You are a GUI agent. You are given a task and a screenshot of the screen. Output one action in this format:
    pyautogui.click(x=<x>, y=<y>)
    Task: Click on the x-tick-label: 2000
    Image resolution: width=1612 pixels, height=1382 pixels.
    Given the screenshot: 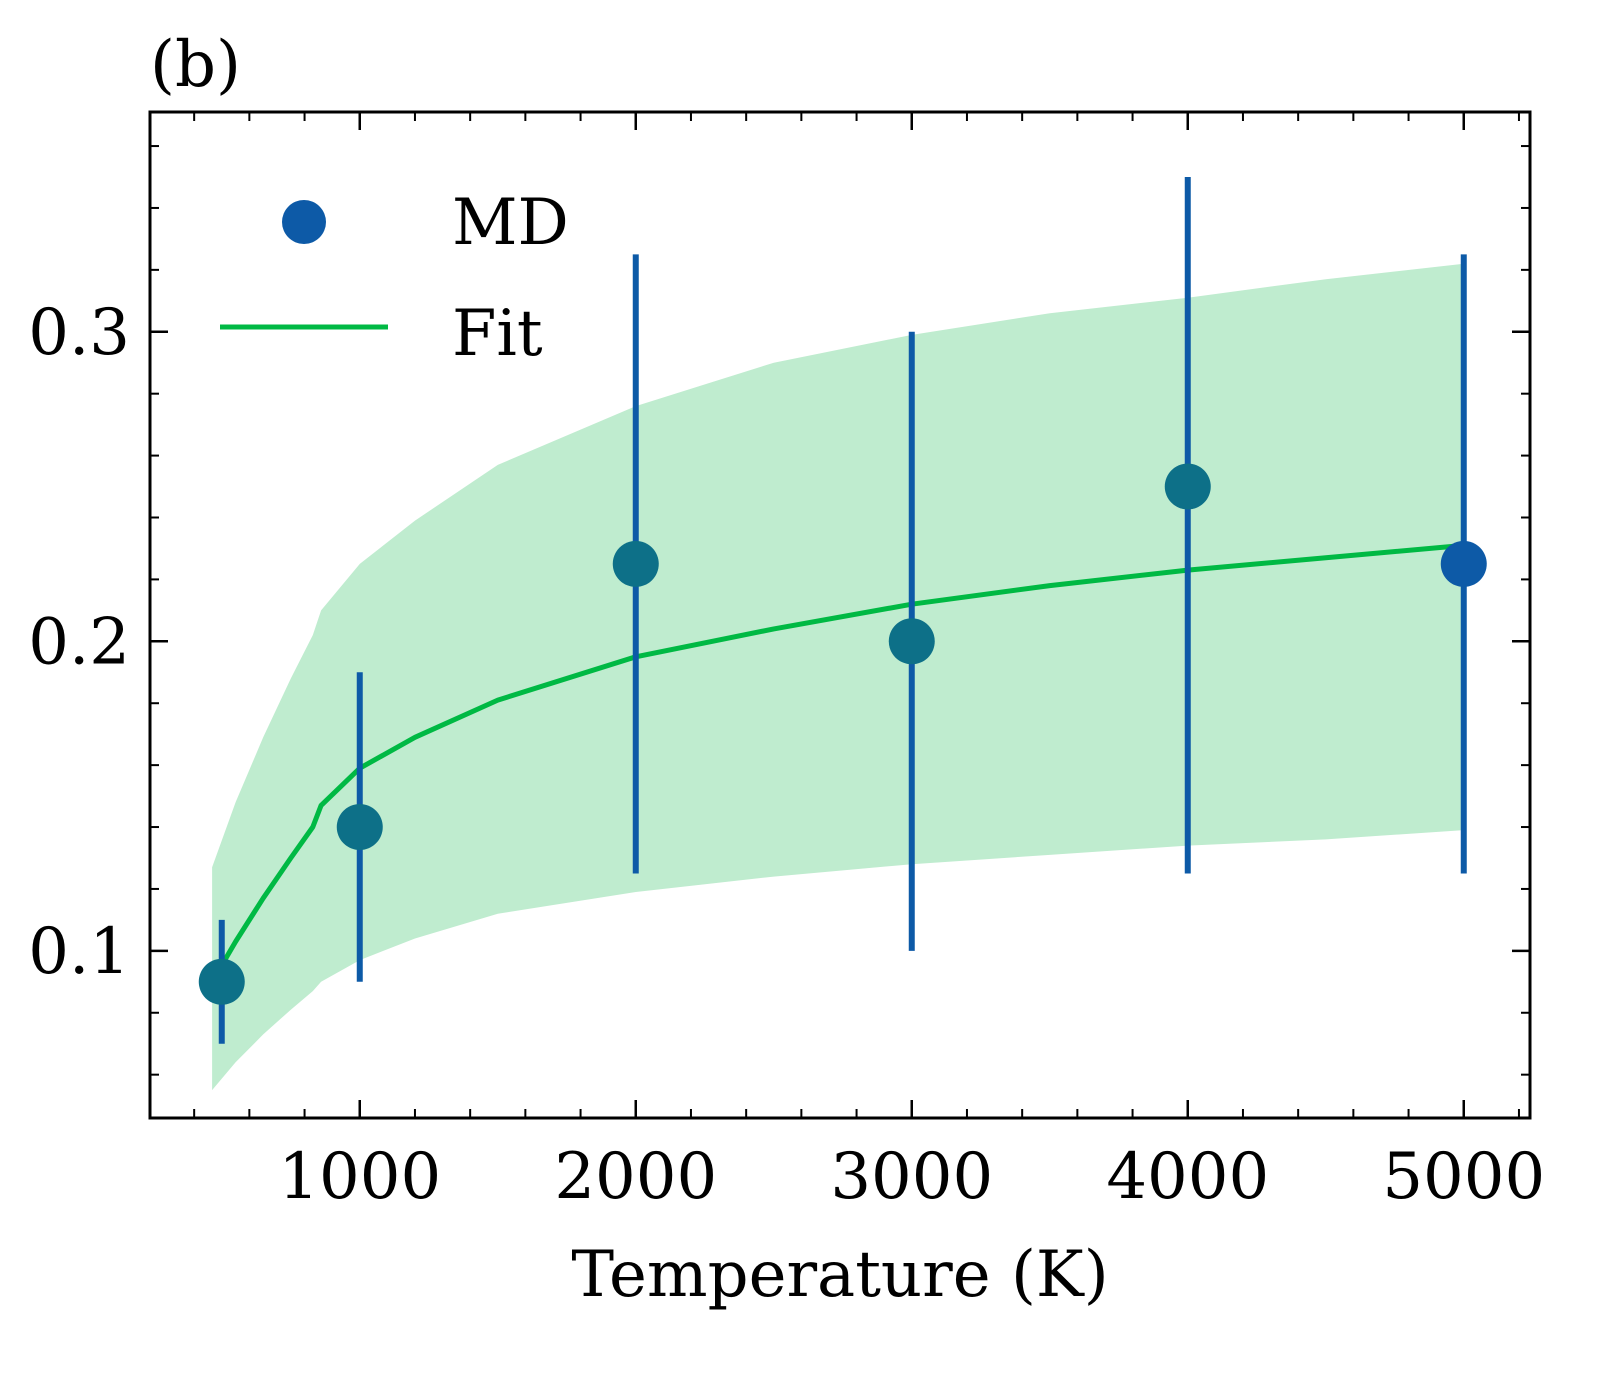 What is the action you would take?
    pyautogui.click(x=635, y=1177)
    